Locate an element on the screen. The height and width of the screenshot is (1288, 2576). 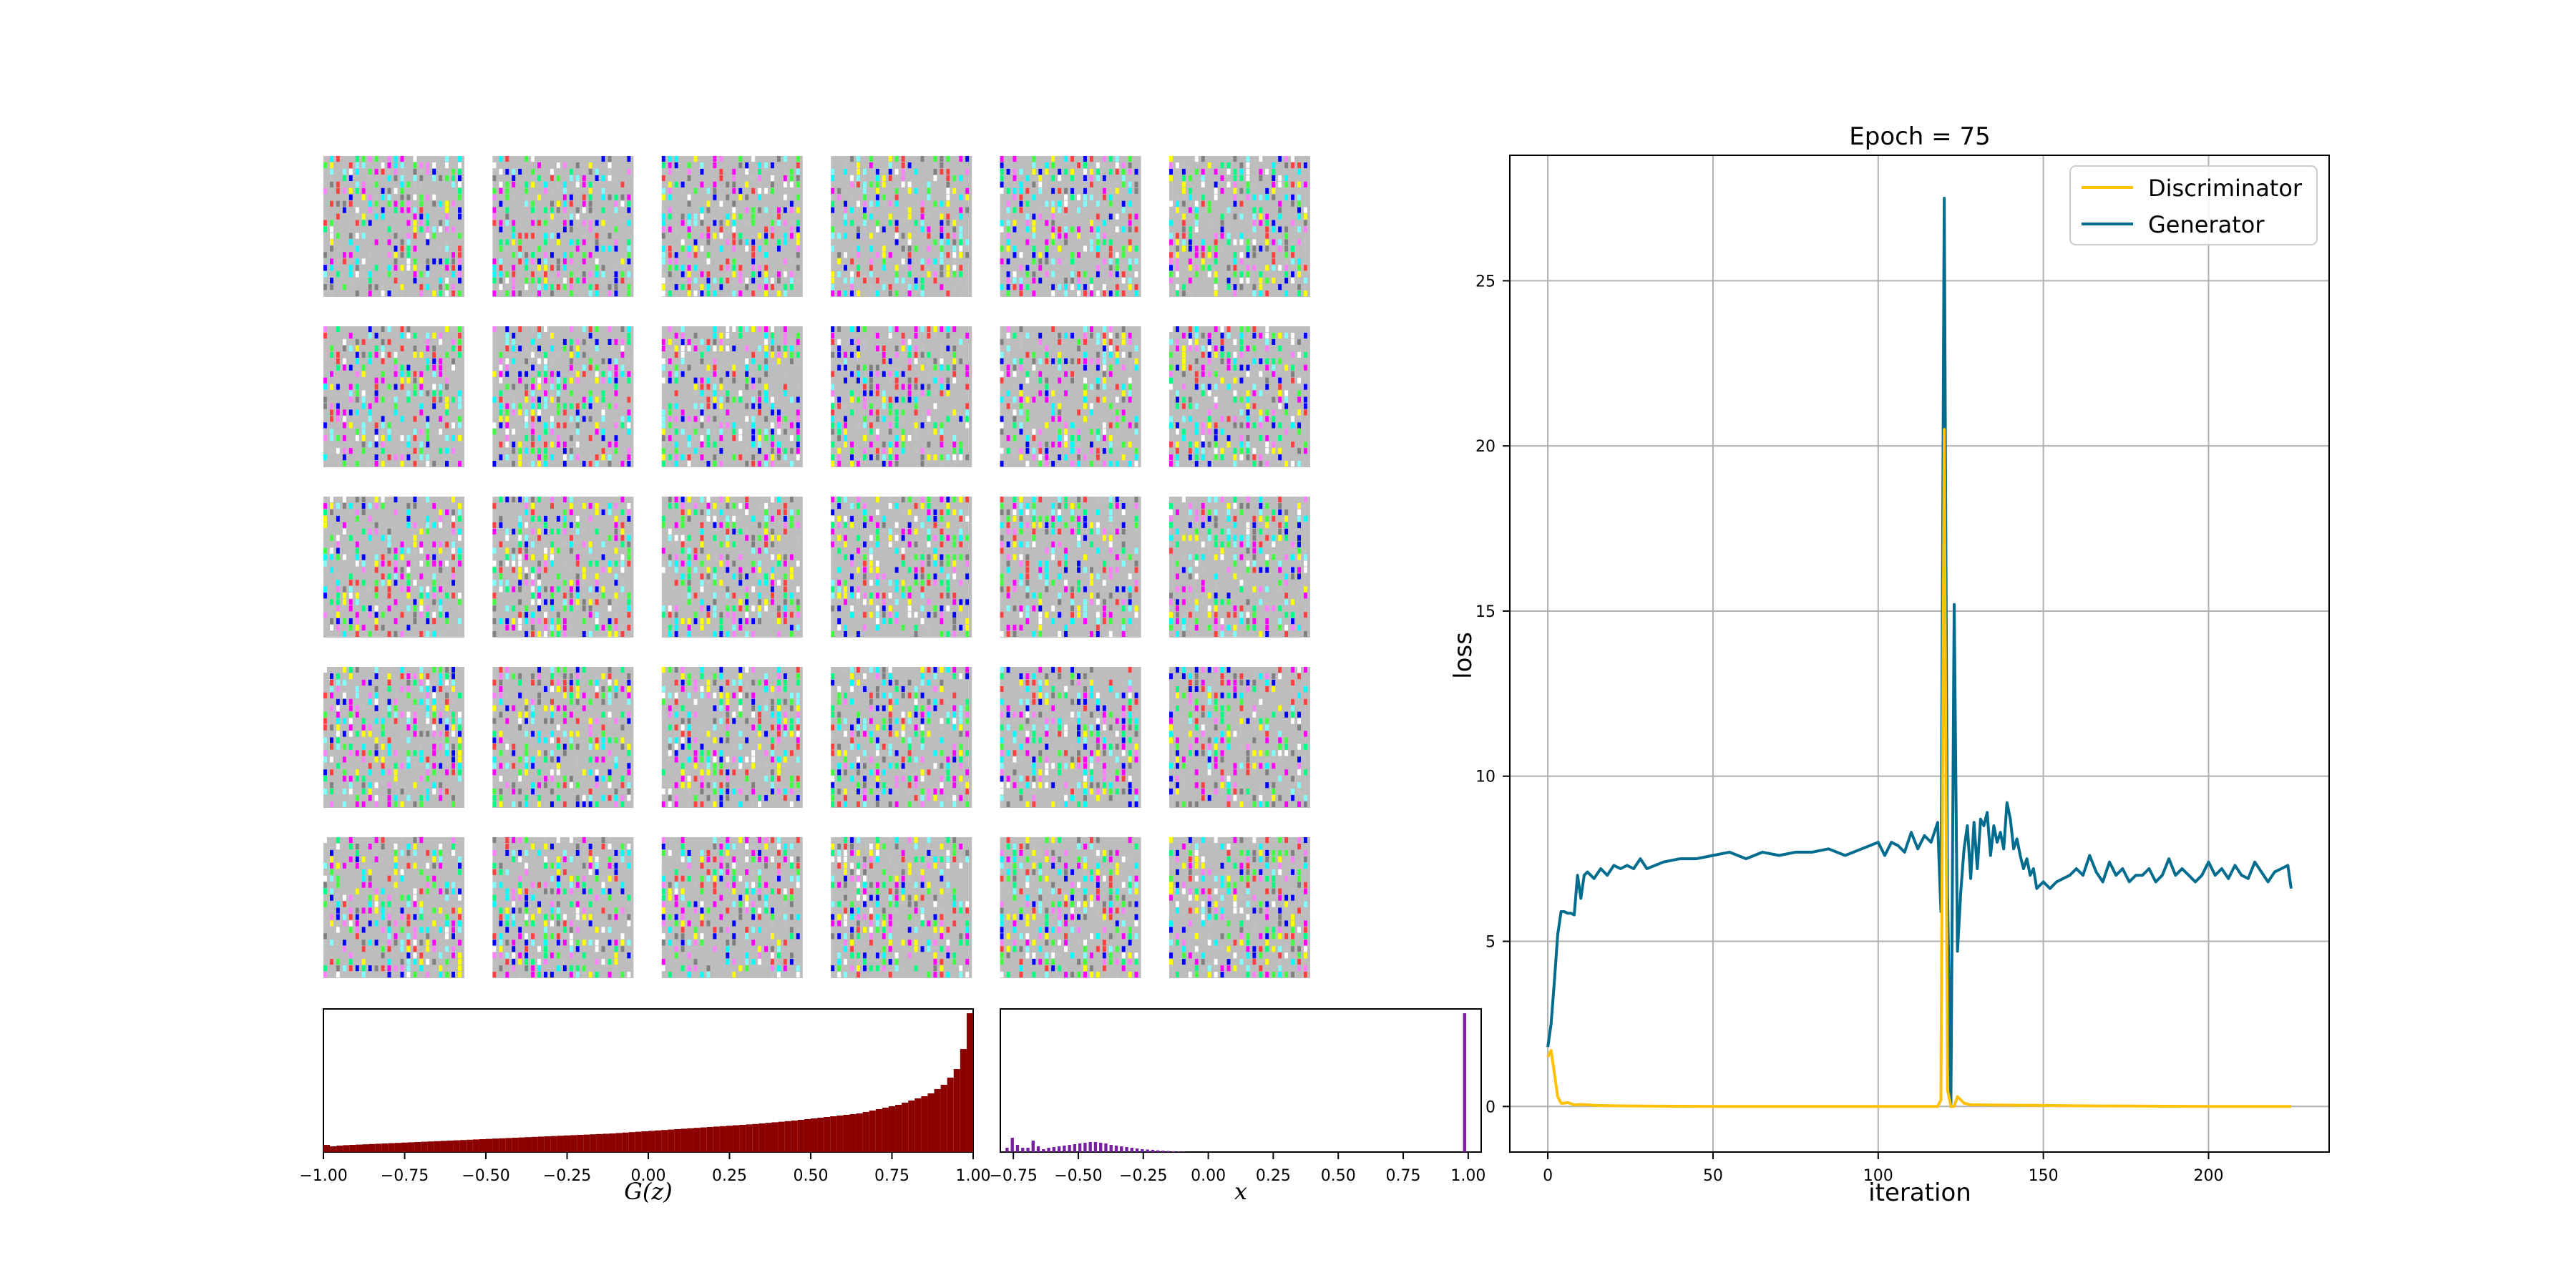
x-tick-label: 1.00 is located at coordinates (973, 1176).